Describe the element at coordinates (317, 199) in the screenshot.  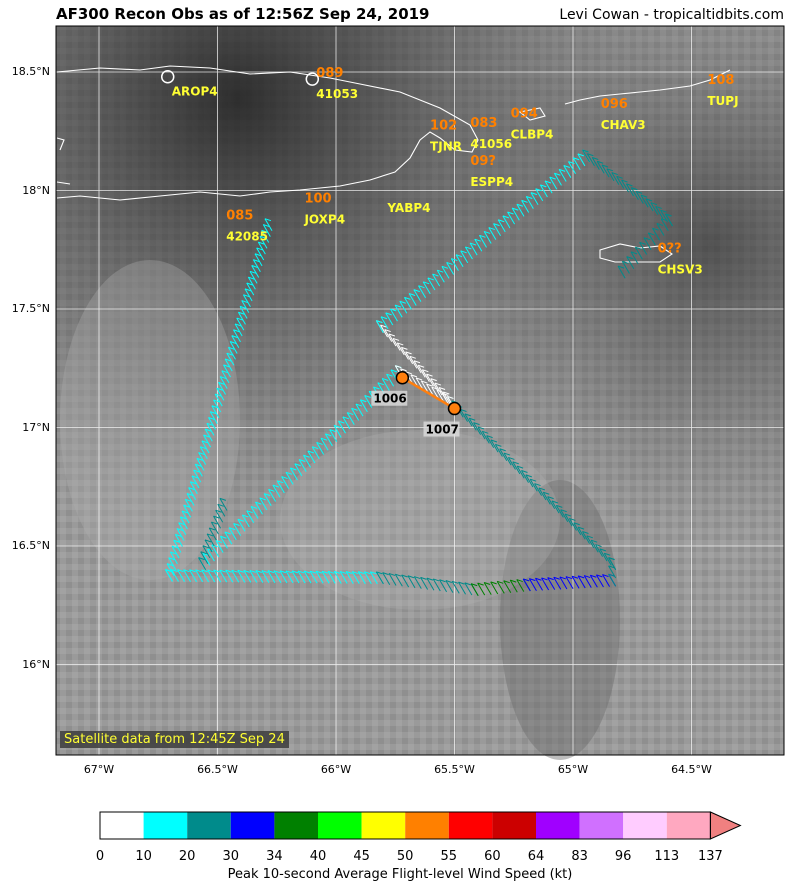
I see `station-wind-value: 100` at that location.